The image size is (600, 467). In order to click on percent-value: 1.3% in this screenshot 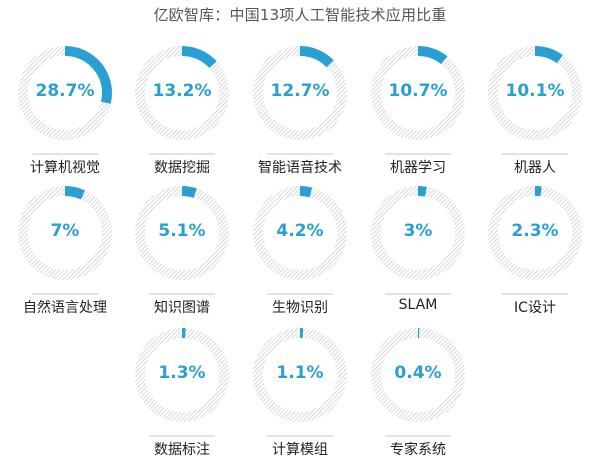, I will do `click(182, 373)`.